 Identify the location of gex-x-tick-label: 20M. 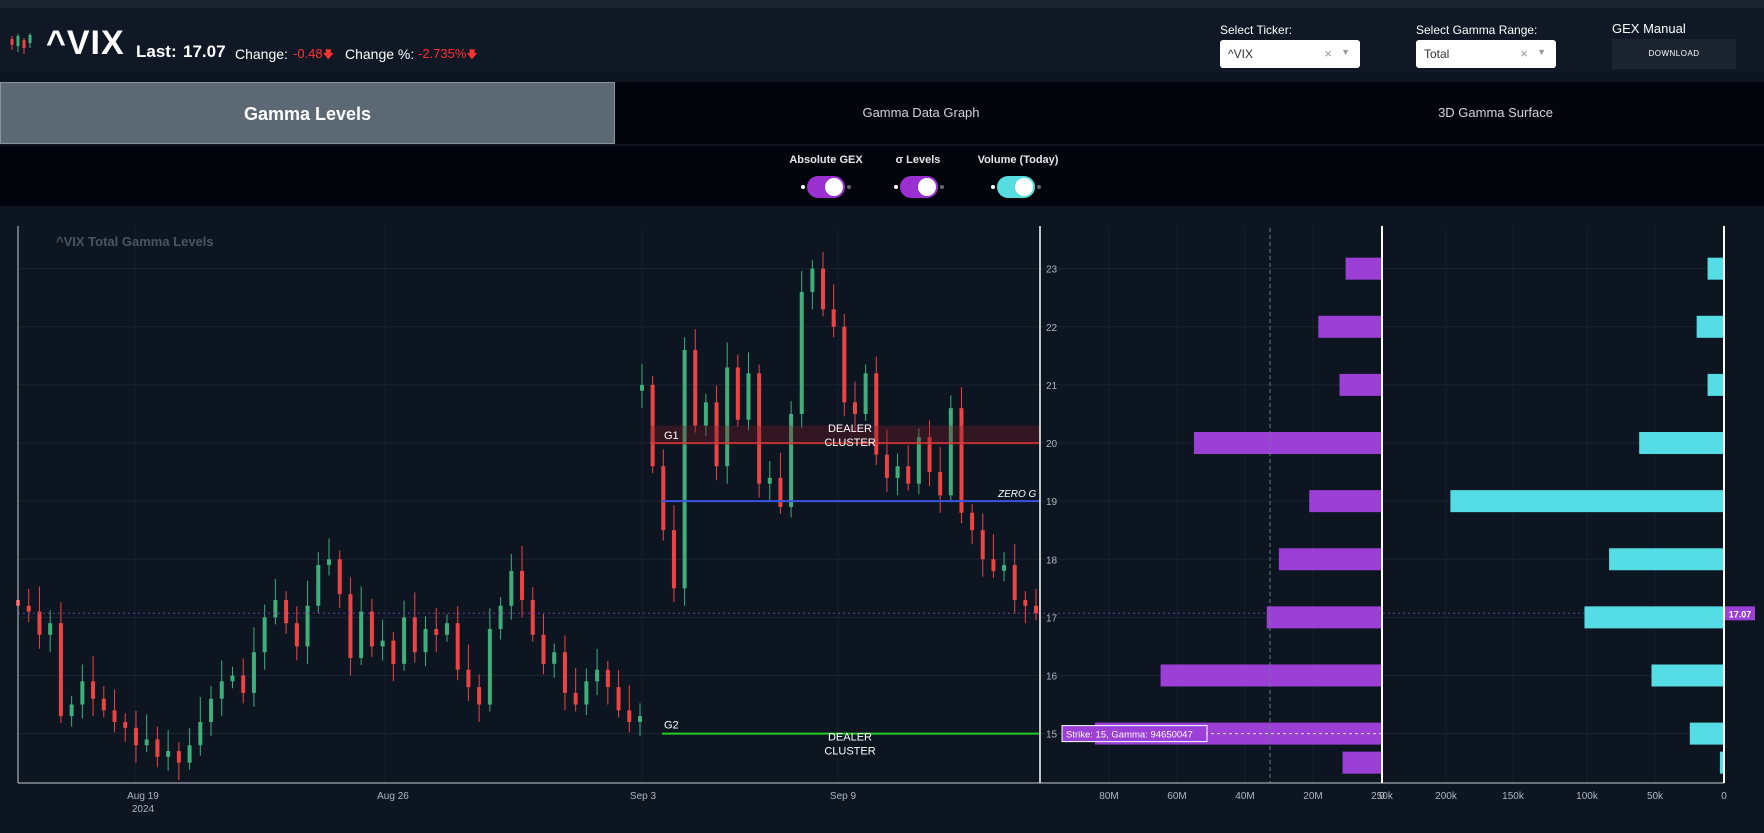
(1312, 796).